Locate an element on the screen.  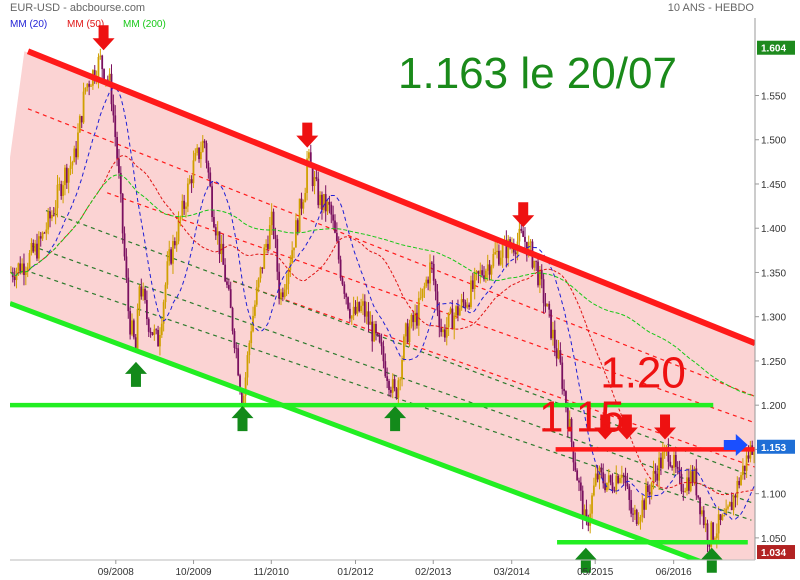
y-tick-label: 1.250 is located at coordinates (773, 362).